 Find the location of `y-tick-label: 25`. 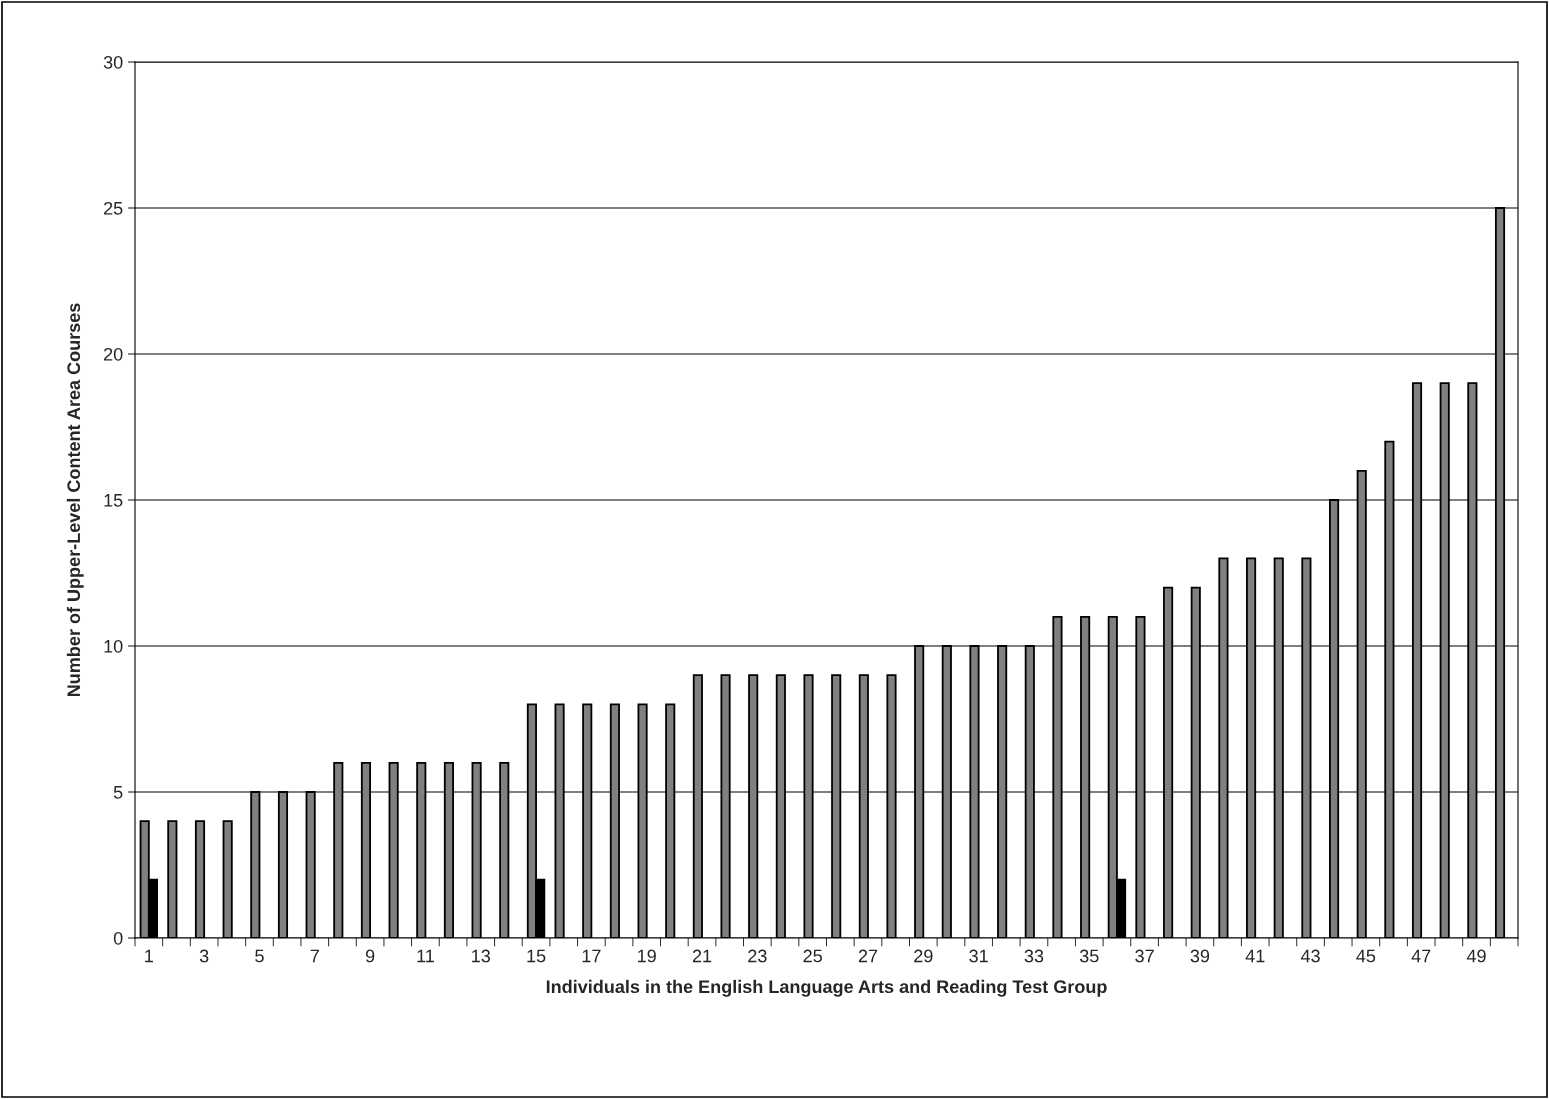

y-tick-label: 25 is located at coordinates (113, 208).